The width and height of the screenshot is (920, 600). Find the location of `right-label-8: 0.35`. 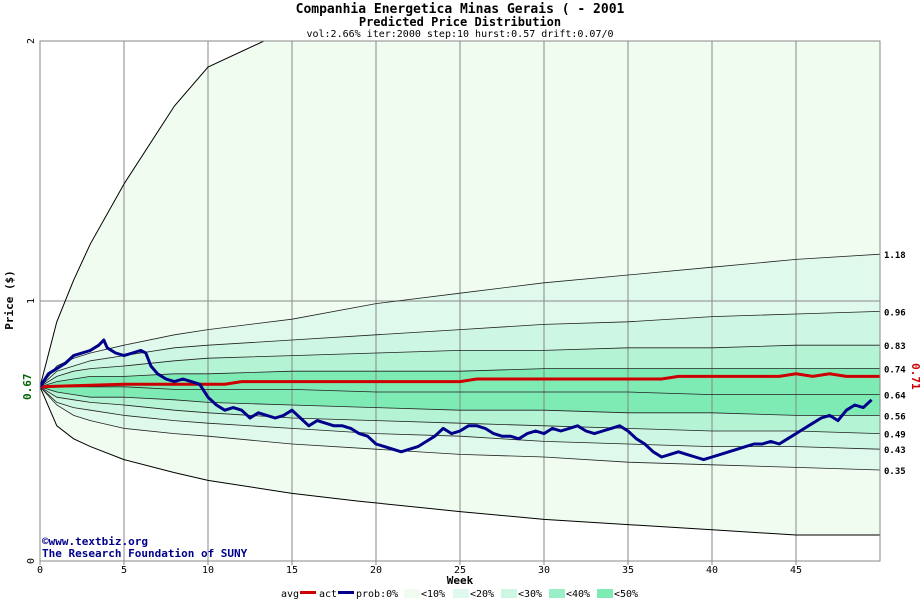

right-label-8: 0.35 is located at coordinates (895, 472).